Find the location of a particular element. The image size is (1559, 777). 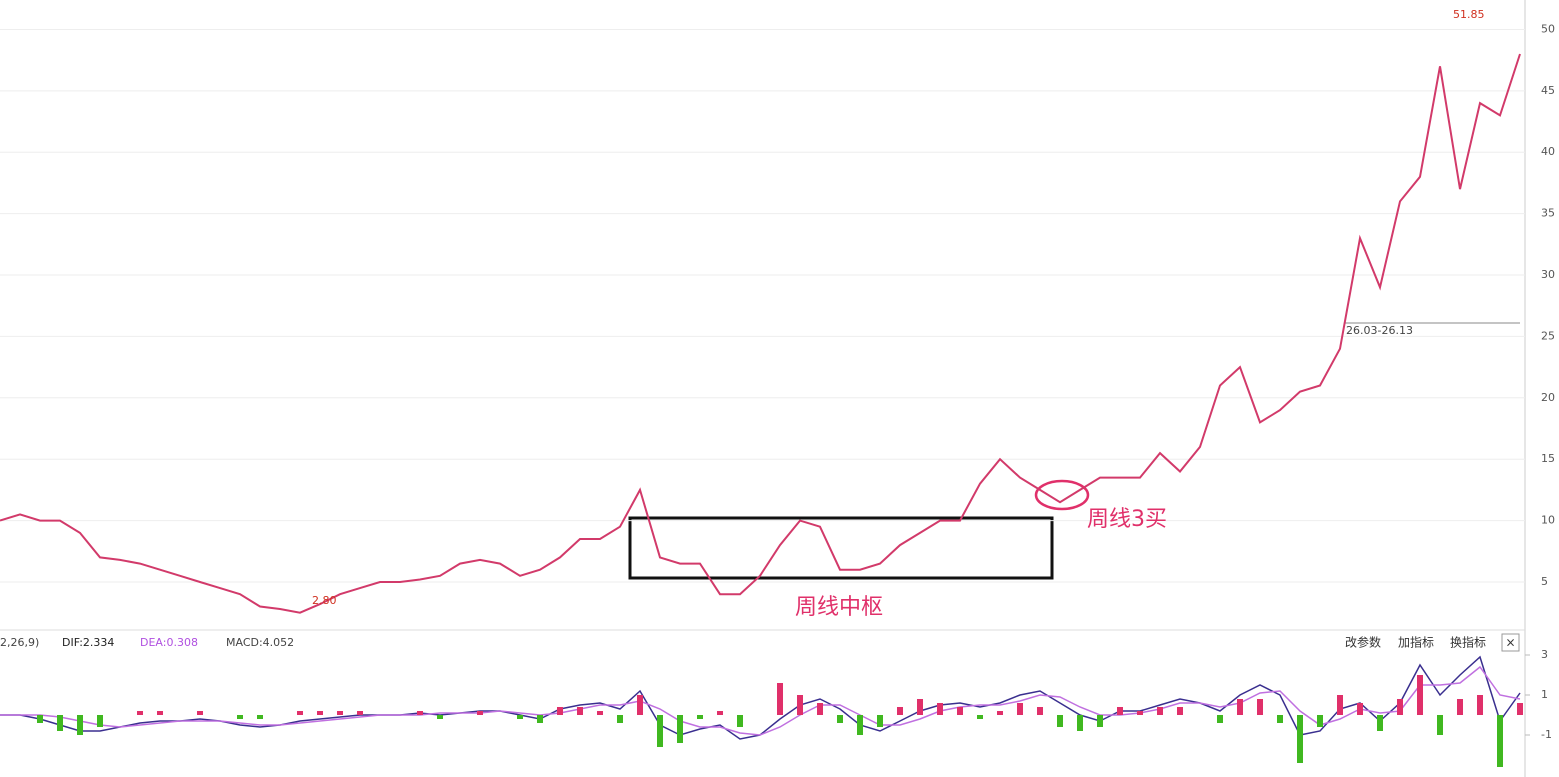

y-tick-label: 5 is located at coordinates (1544, 581).